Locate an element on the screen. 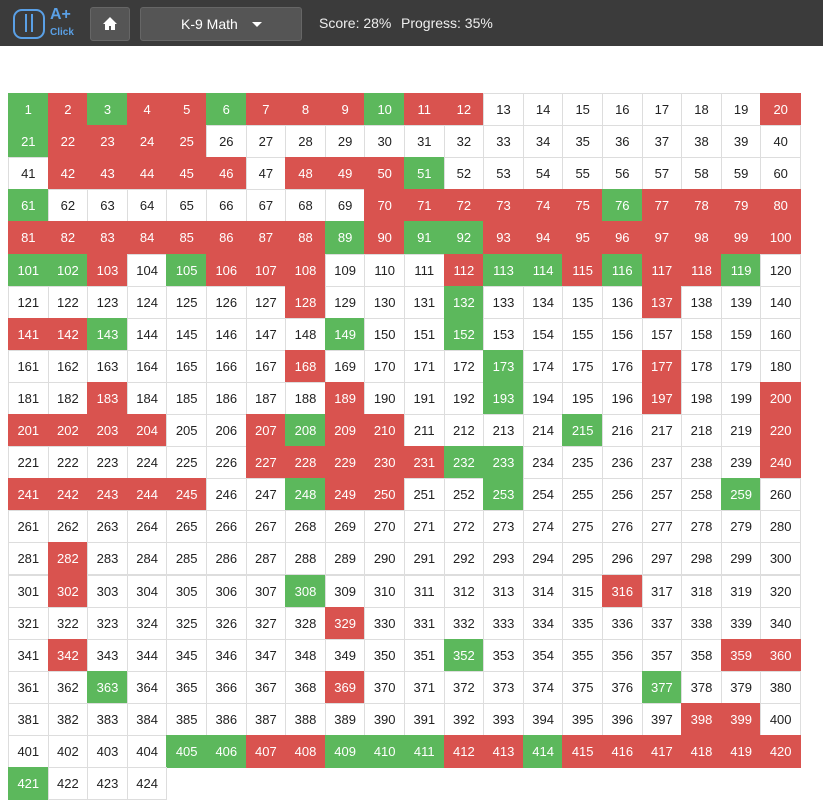  problem-cell: 198 is located at coordinates (701, 398).